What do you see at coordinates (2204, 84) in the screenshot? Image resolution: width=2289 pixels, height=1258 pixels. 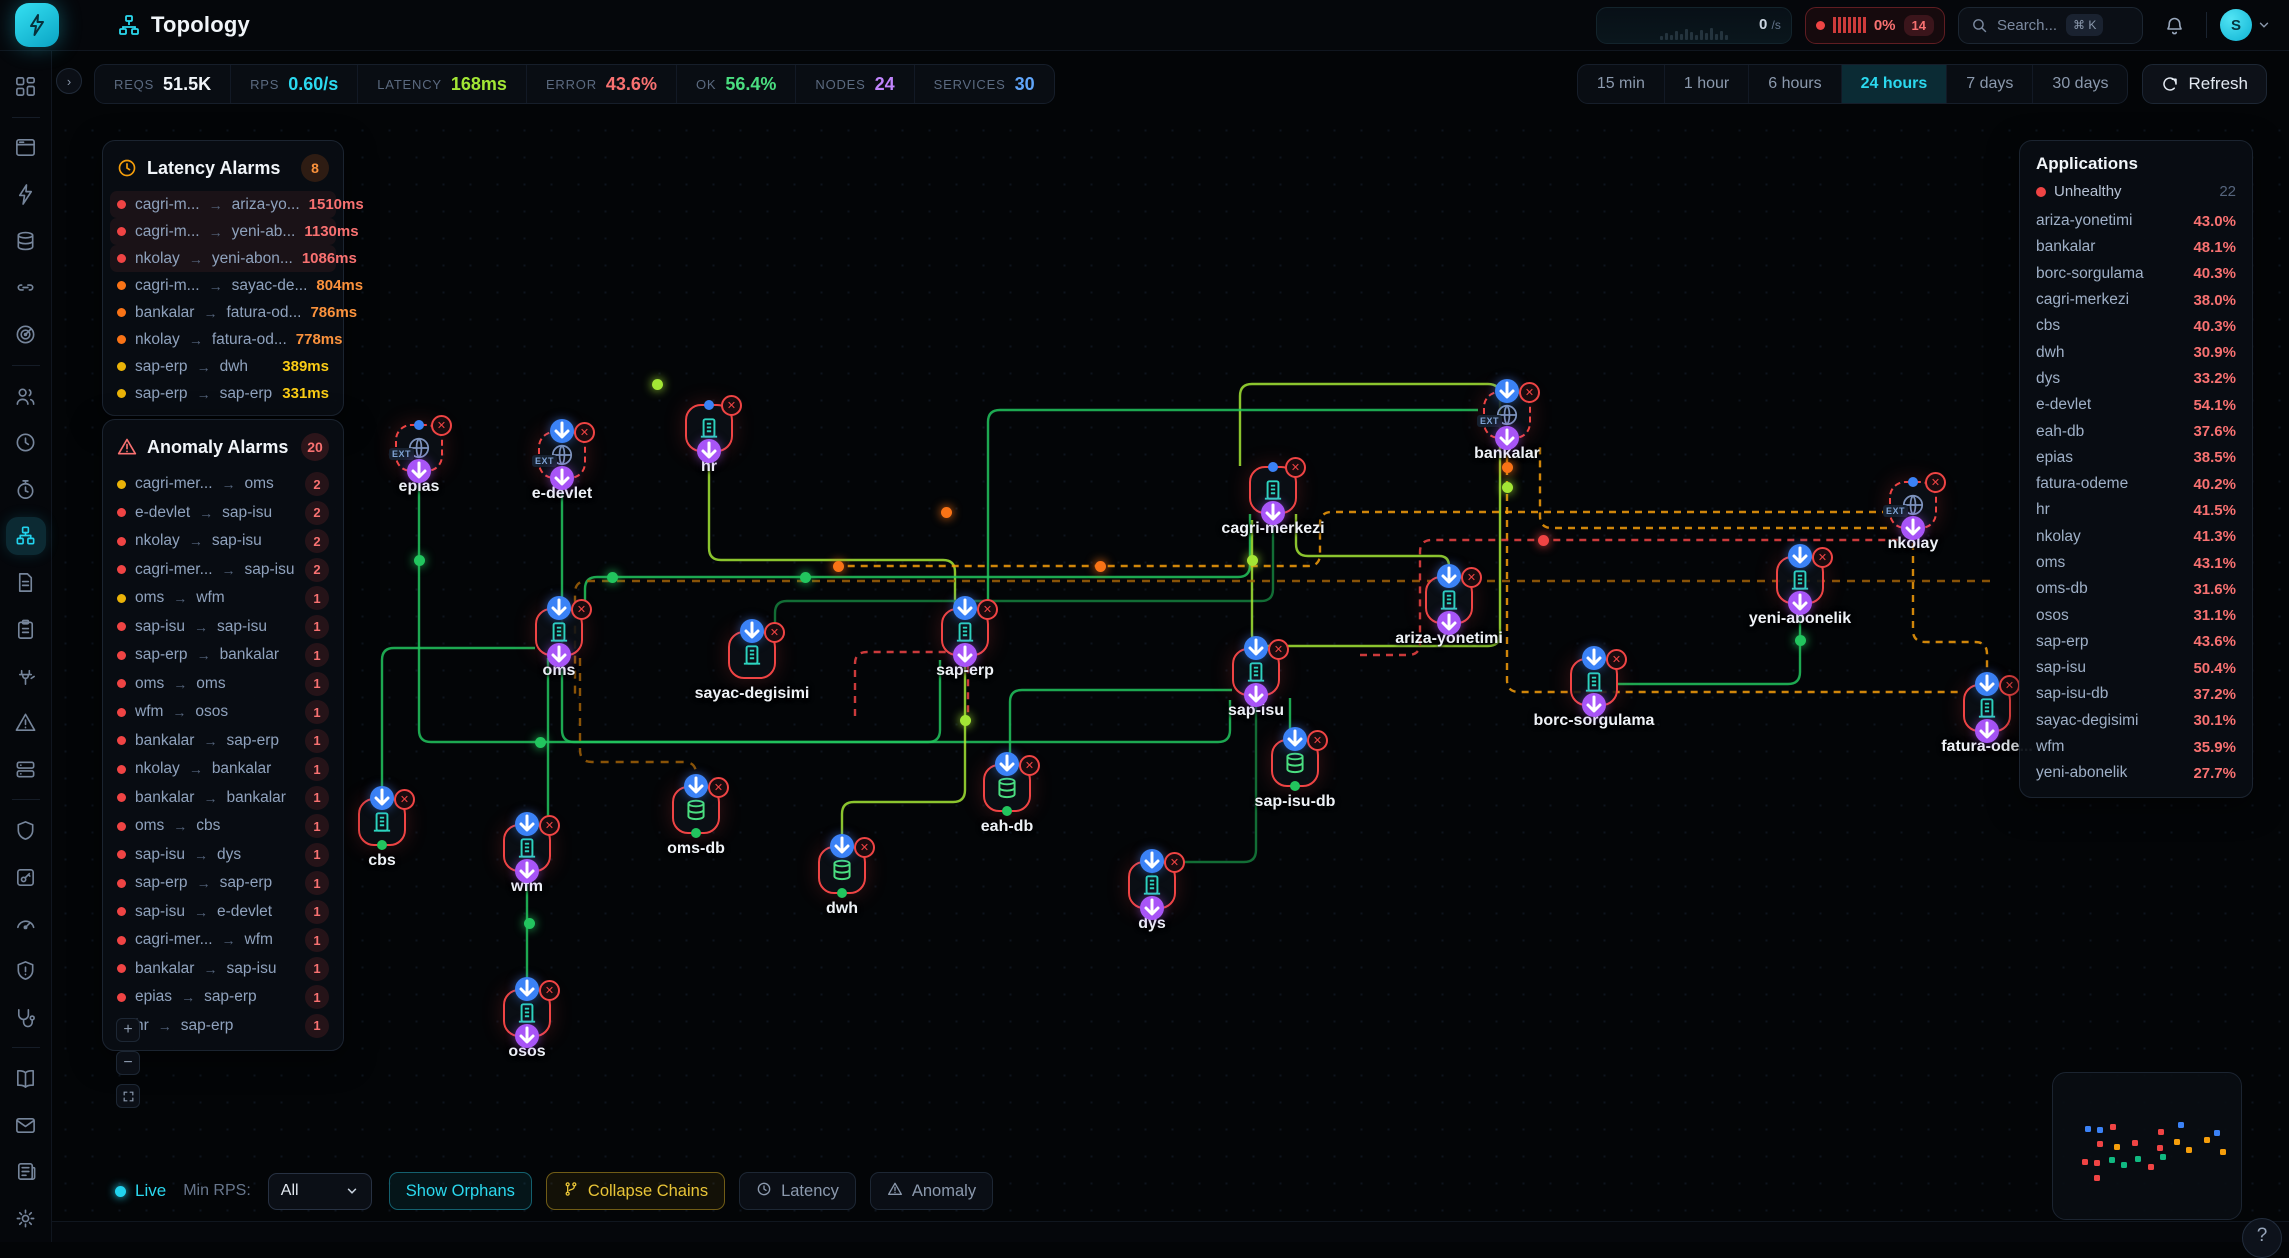 I see `refresh-button: Refresh` at bounding box center [2204, 84].